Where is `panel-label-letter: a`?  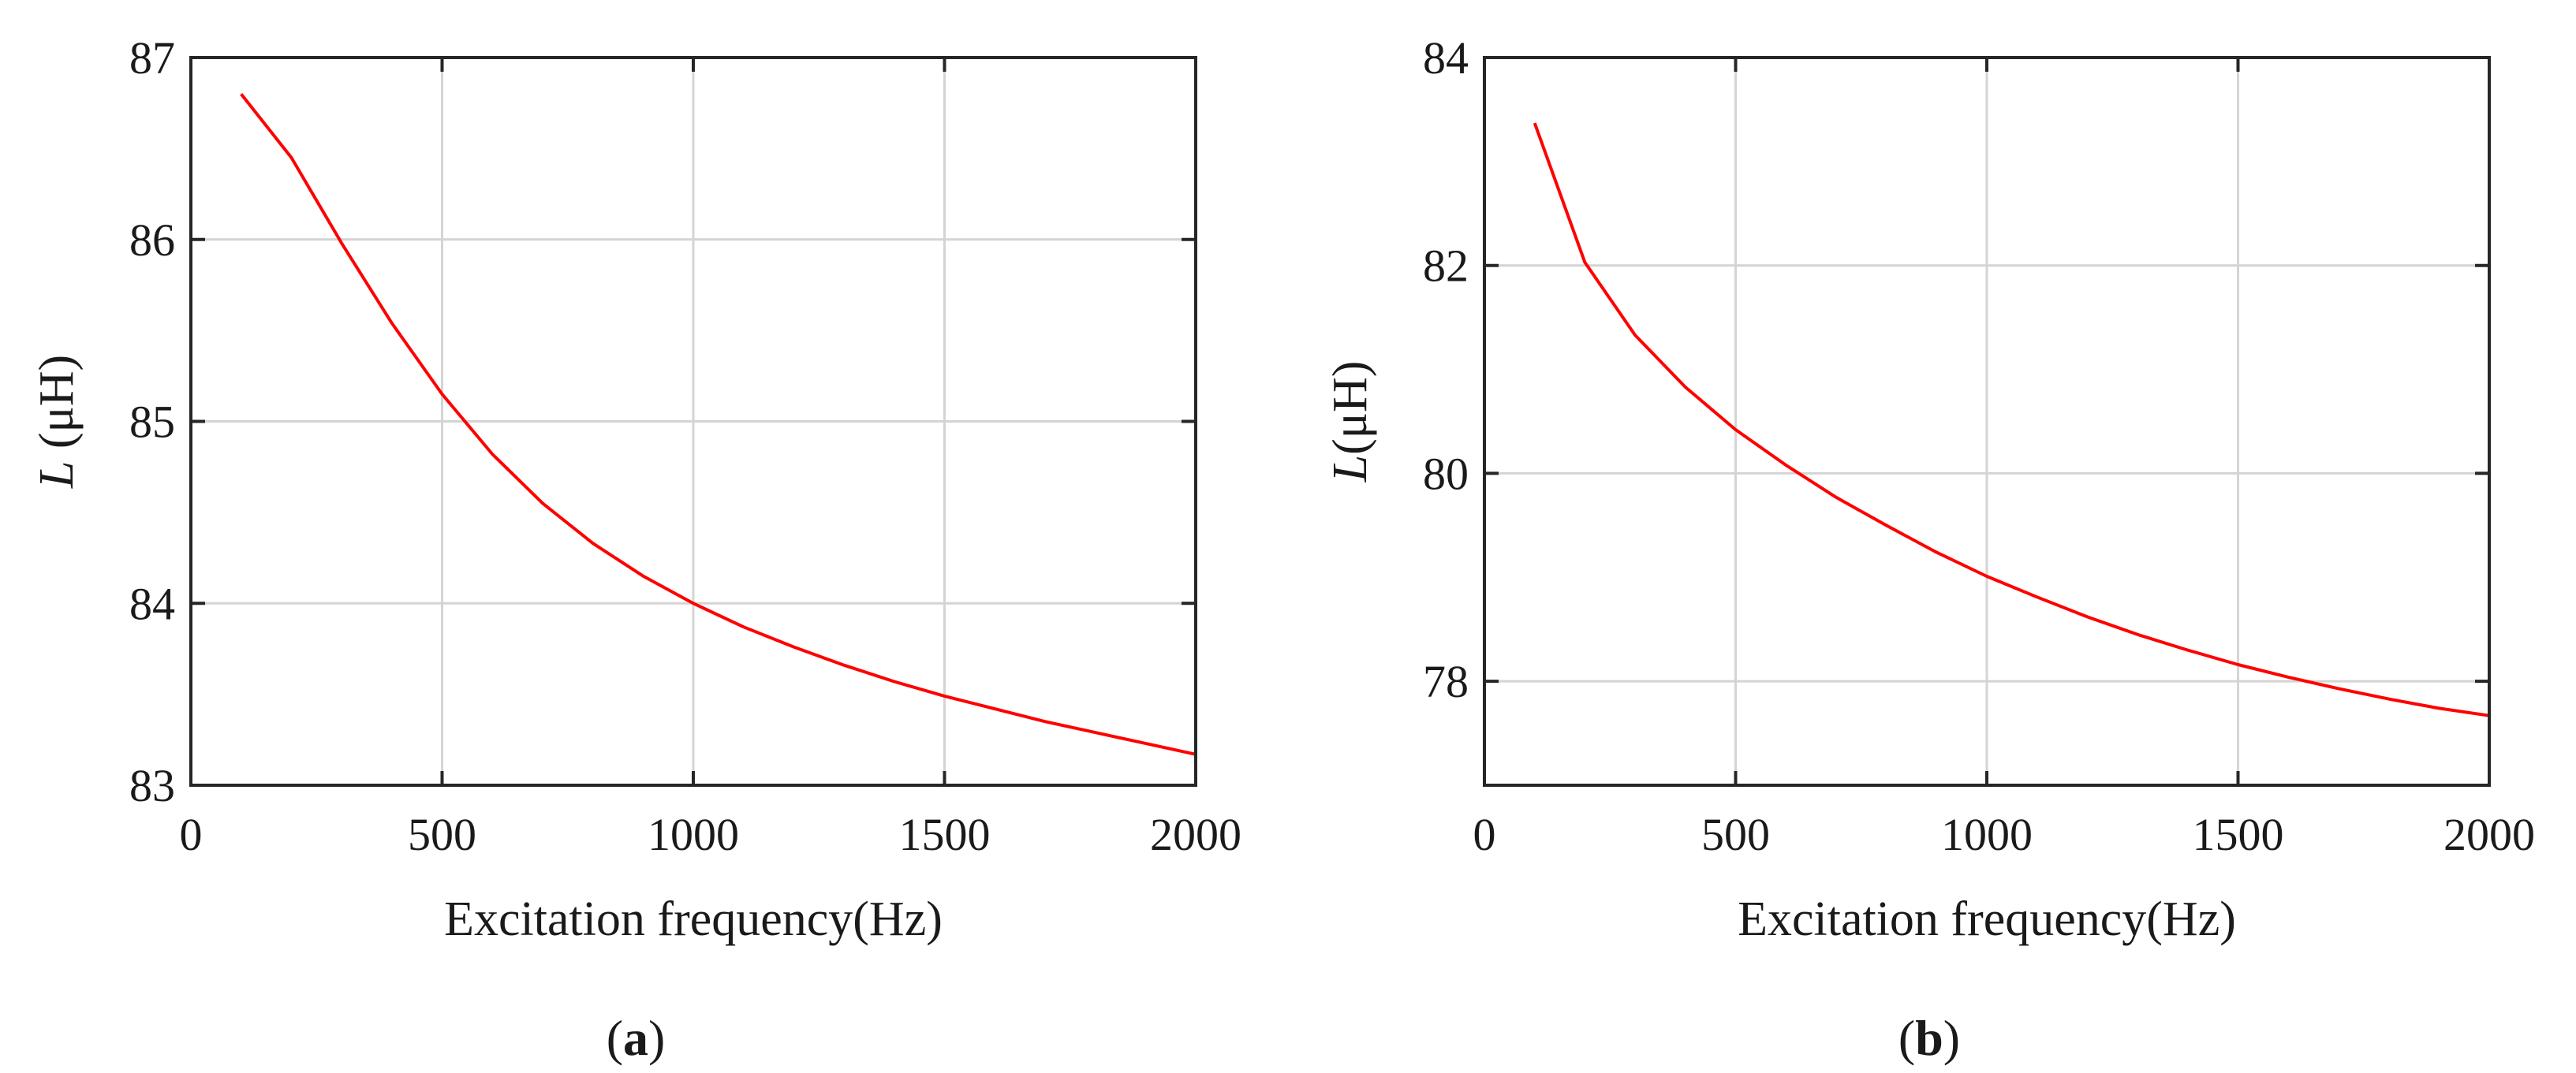
panel-label-letter: a is located at coordinates (635, 1038).